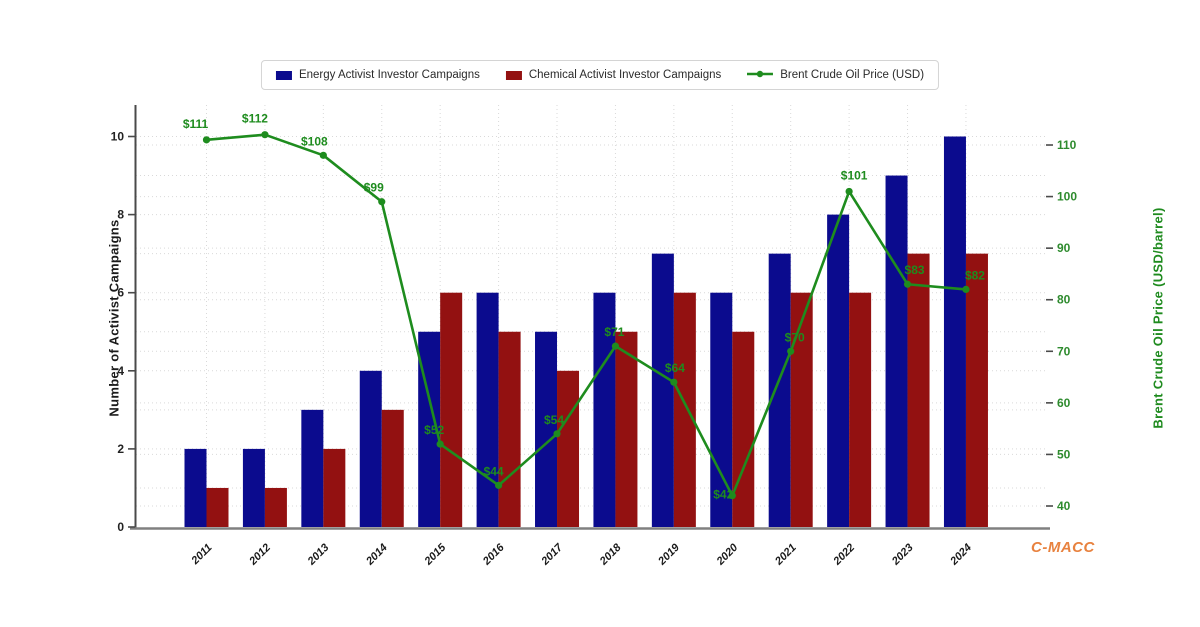 This screenshot has height=627, width=1200. Describe the element at coordinates (557, 434) in the screenshot. I see `oil-marker-2017` at that location.